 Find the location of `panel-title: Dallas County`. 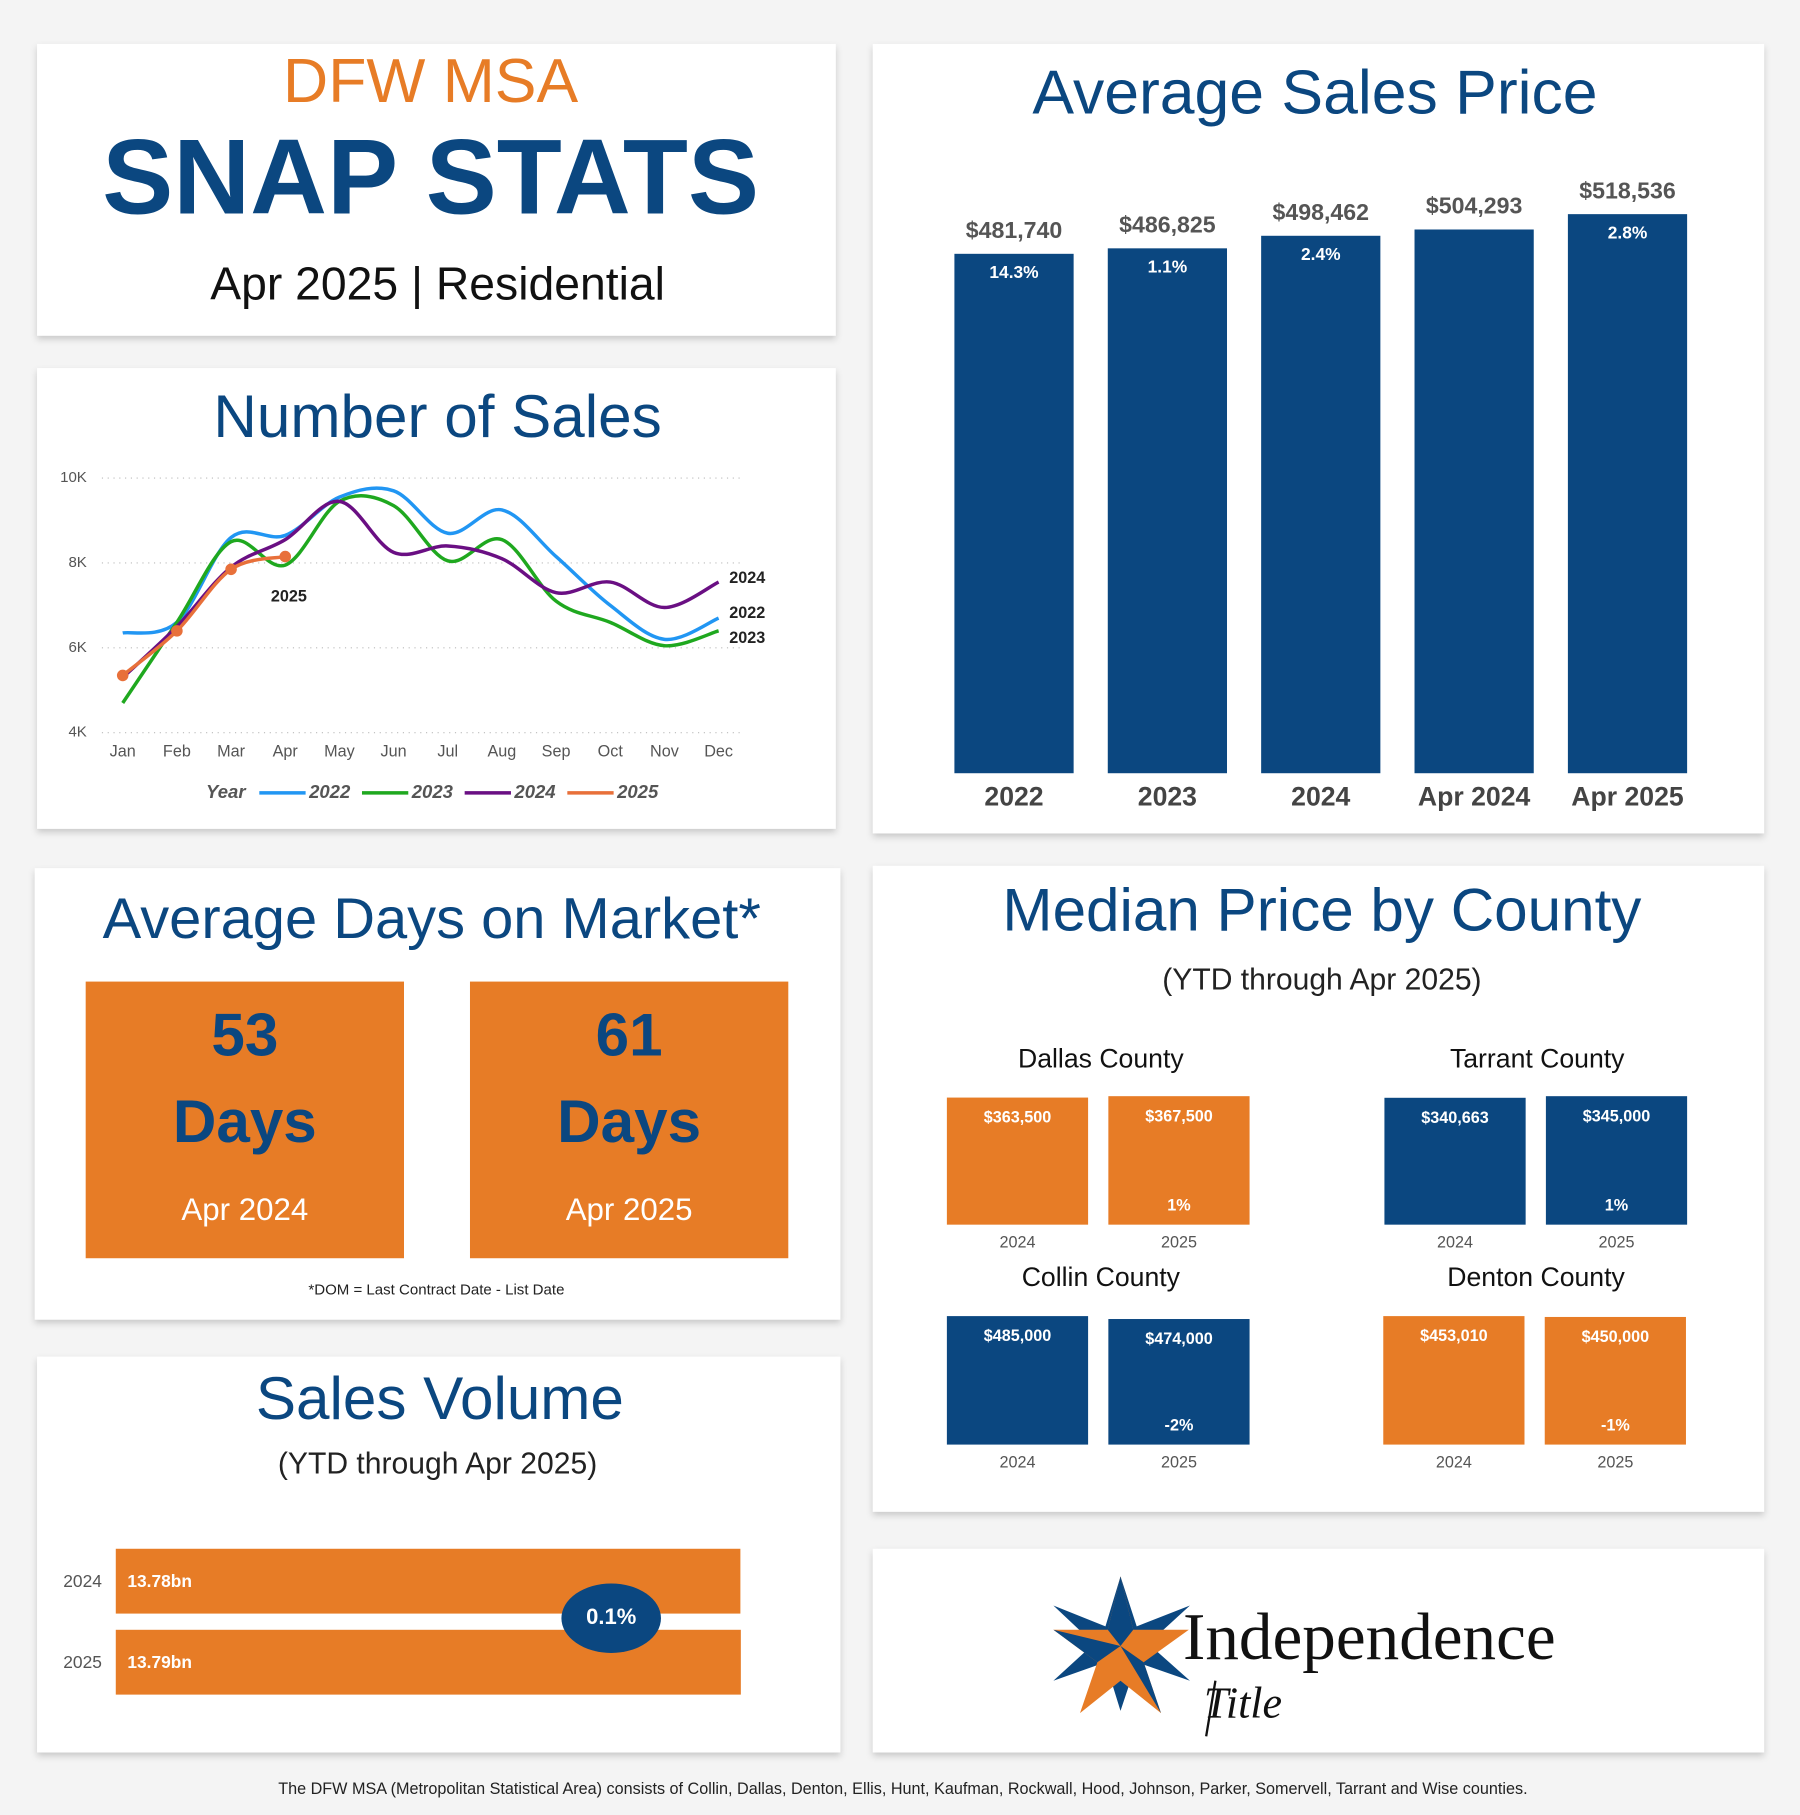

panel-title: Dallas County is located at coordinates (1101, 1058).